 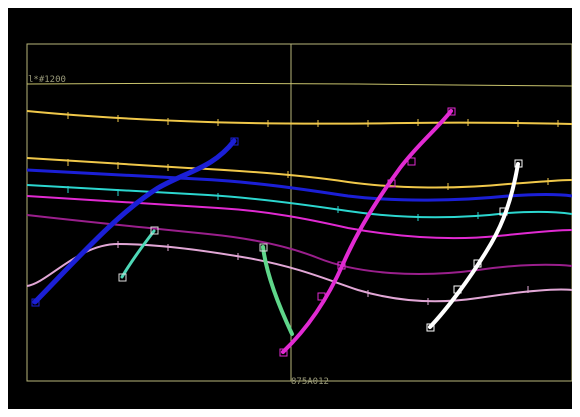 What do you see at coordinates (299, 217) in the screenshot?
I see `horizon-magenta` at bounding box center [299, 217].